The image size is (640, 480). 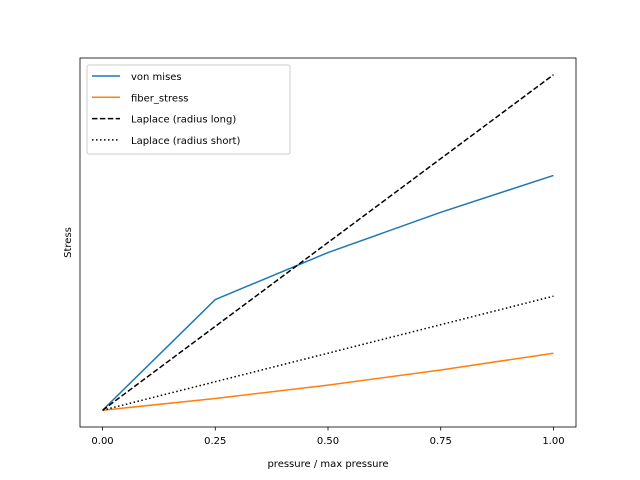 What do you see at coordinates (441, 441) in the screenshot?
I see `x-tick-label-3: 0.75` at bounding box center [441, 441].